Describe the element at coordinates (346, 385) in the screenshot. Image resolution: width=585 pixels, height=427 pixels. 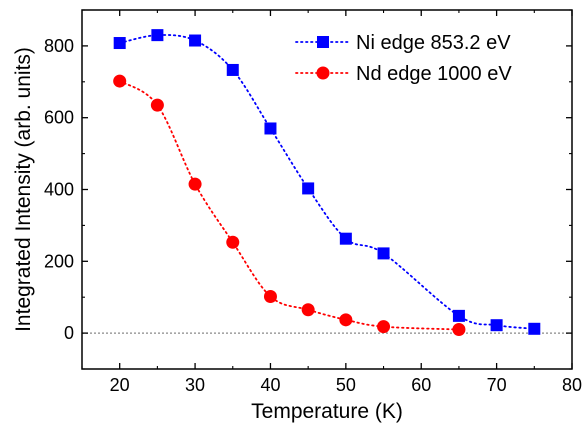
I see `x-tick-label: 50` at that location.